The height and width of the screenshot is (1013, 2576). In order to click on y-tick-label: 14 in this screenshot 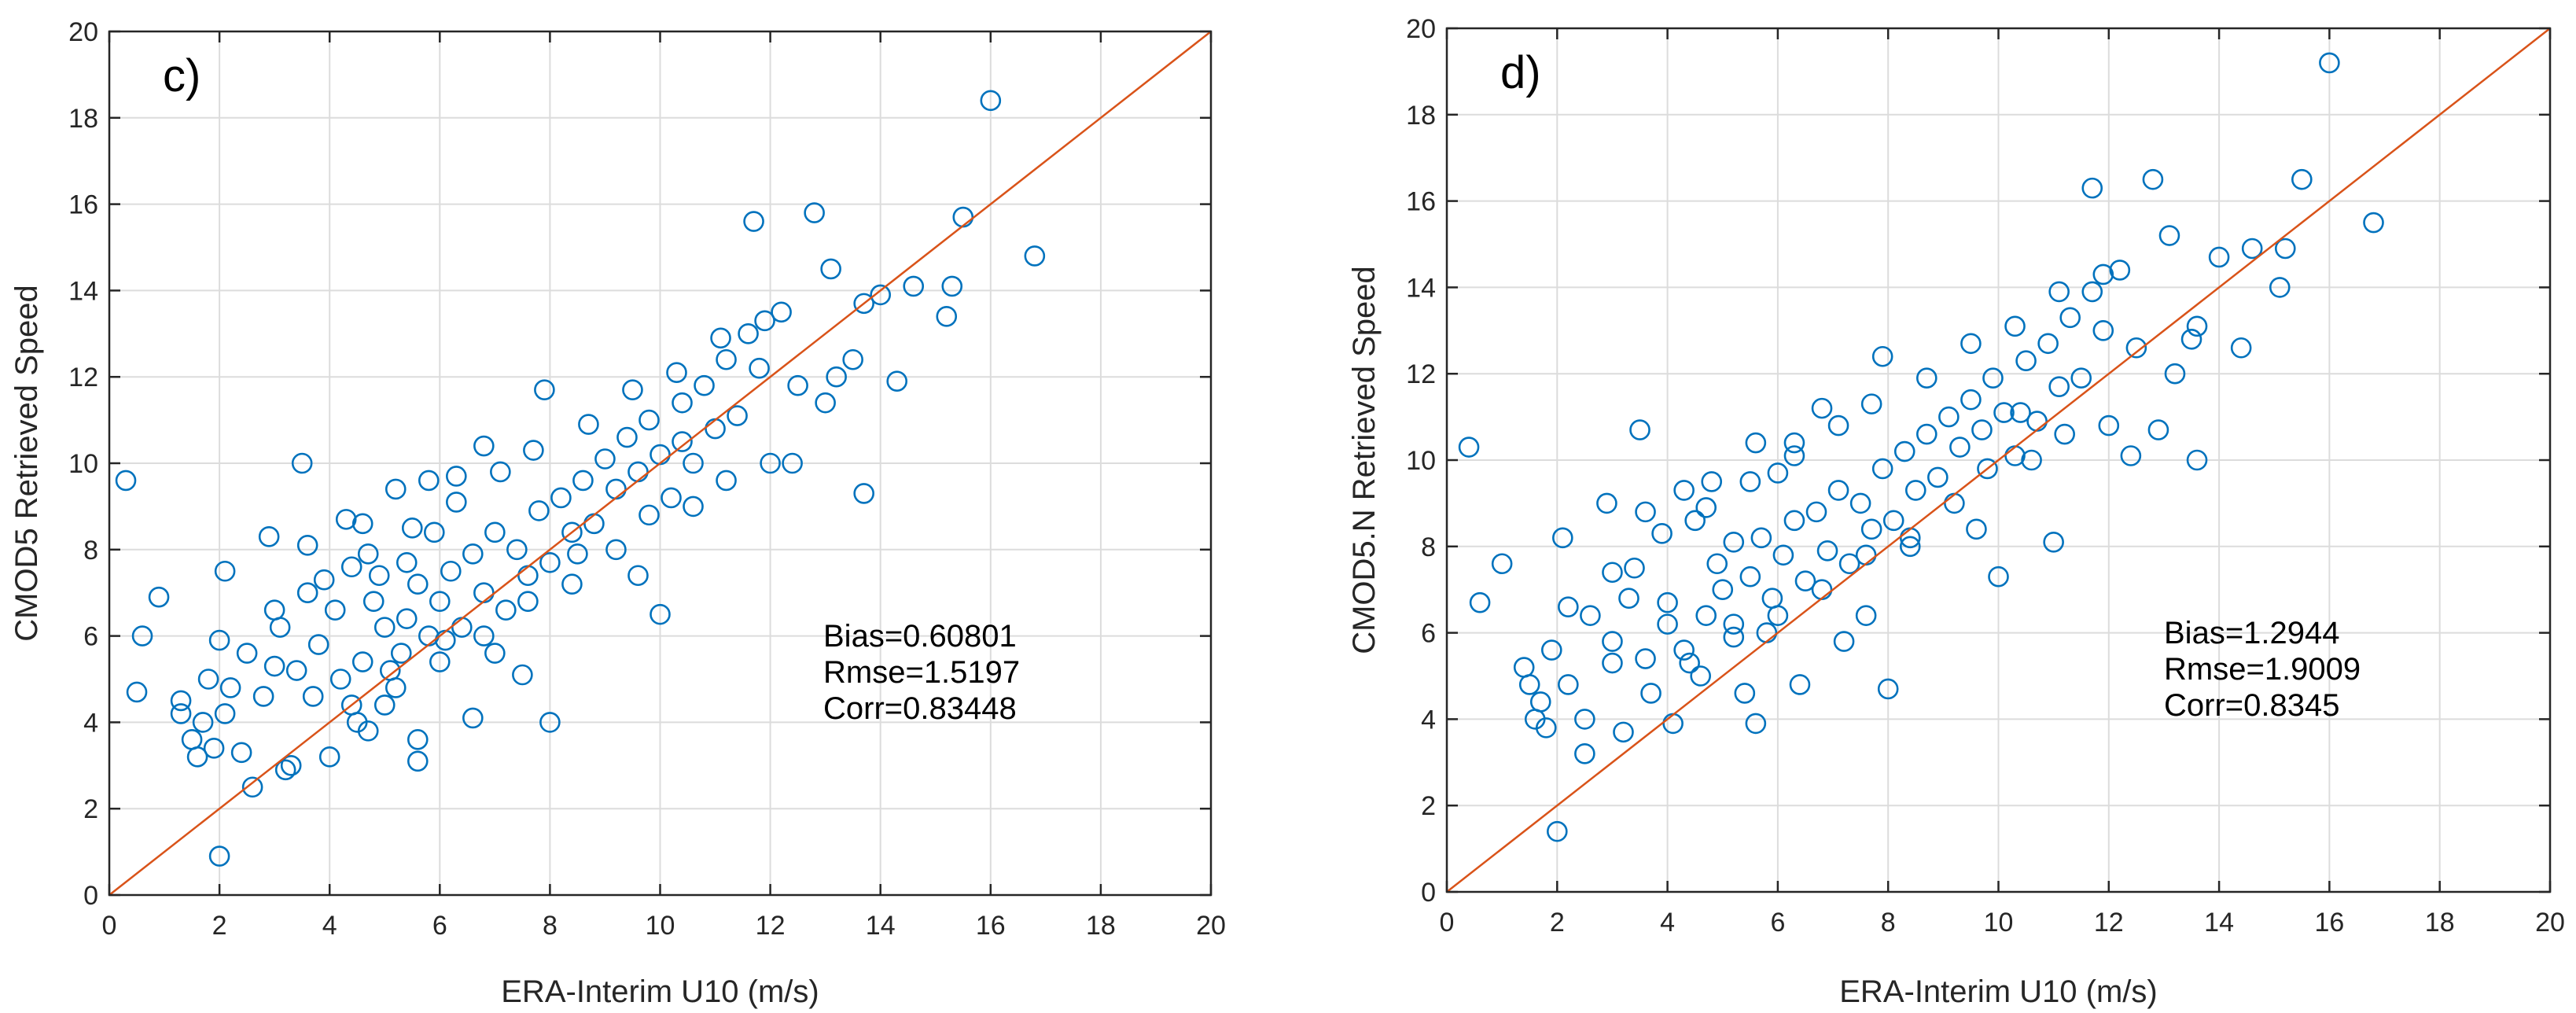, I will do `click(1421, 288)`.